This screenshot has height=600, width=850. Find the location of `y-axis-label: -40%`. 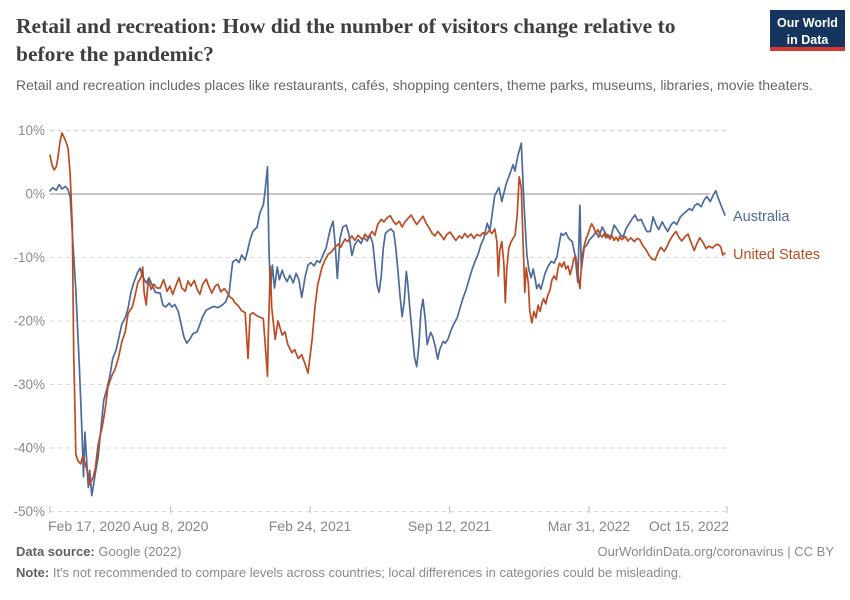

y-axis-label: -40% is located at coordinates (29, 448).